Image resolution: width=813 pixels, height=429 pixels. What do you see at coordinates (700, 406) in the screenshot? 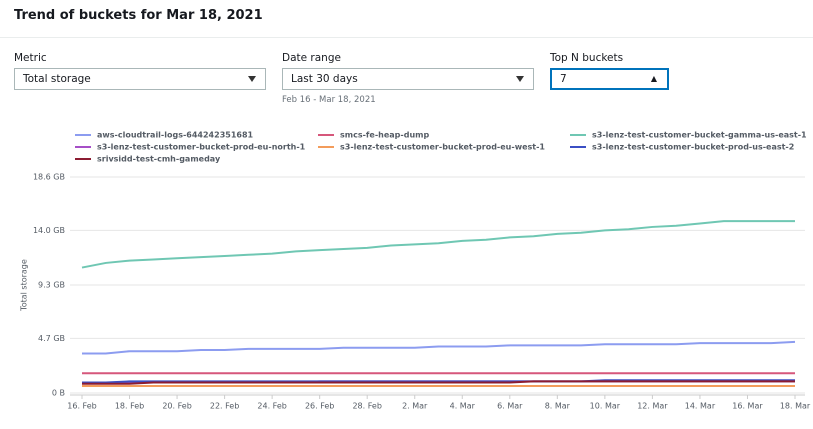
I see `x-tick-label: 14. Mar` at bounding box center [700, 406].